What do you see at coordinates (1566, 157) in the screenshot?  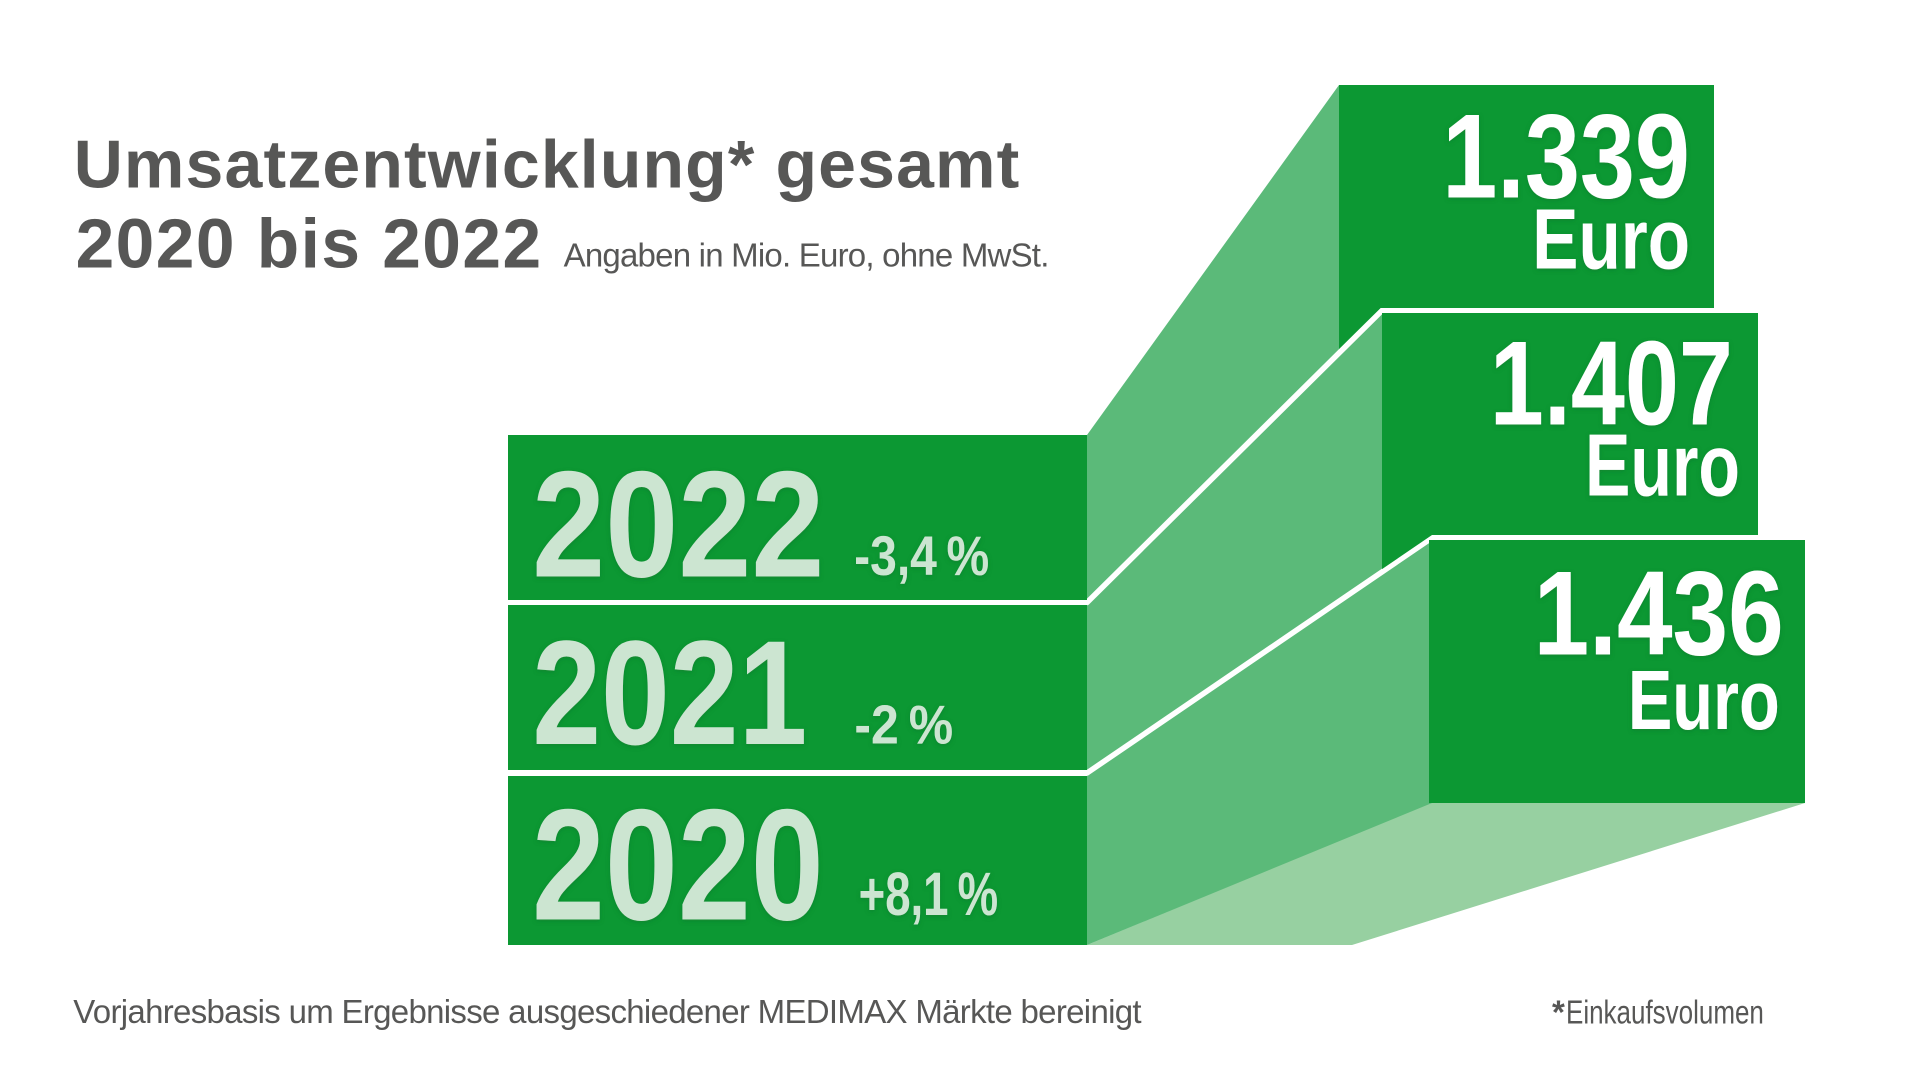 I see `svg-text: 1.339` at bounding box center [1566, 157].